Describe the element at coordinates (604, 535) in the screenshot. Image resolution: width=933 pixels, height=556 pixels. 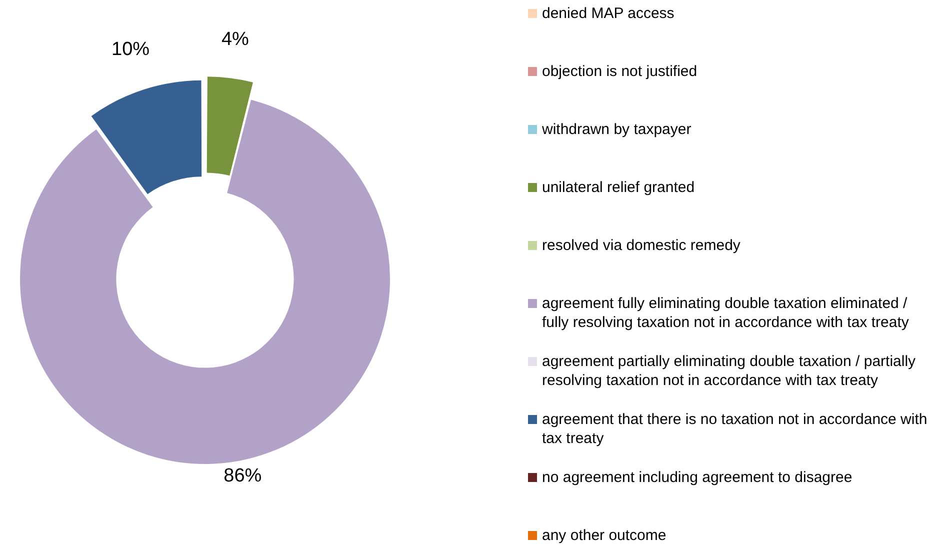
I see `legend-label: any other outcome` at that location.